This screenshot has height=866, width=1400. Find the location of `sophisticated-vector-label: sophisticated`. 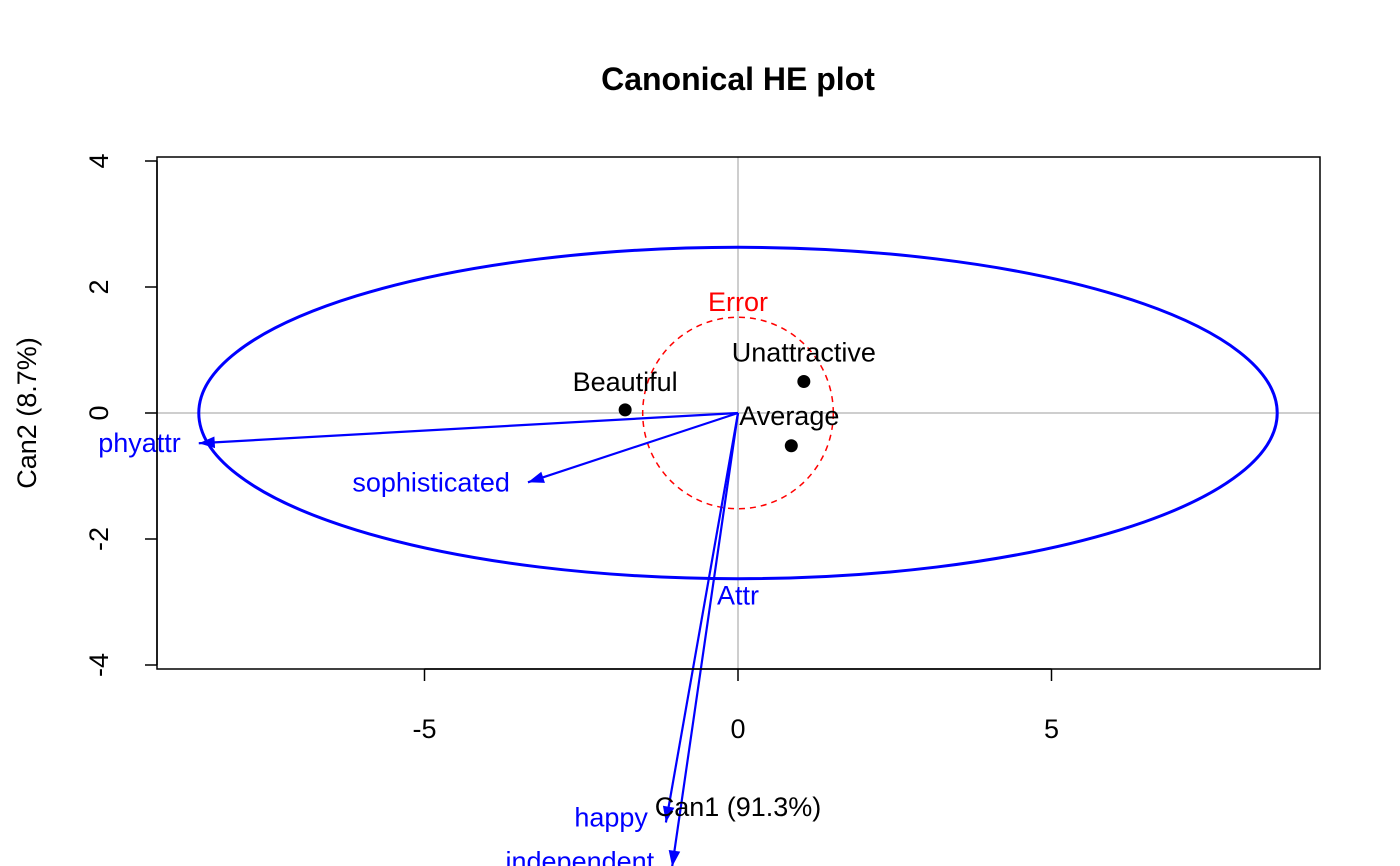

sophisticated-vector-label: sophisticated is located at coordinates (431, 482).